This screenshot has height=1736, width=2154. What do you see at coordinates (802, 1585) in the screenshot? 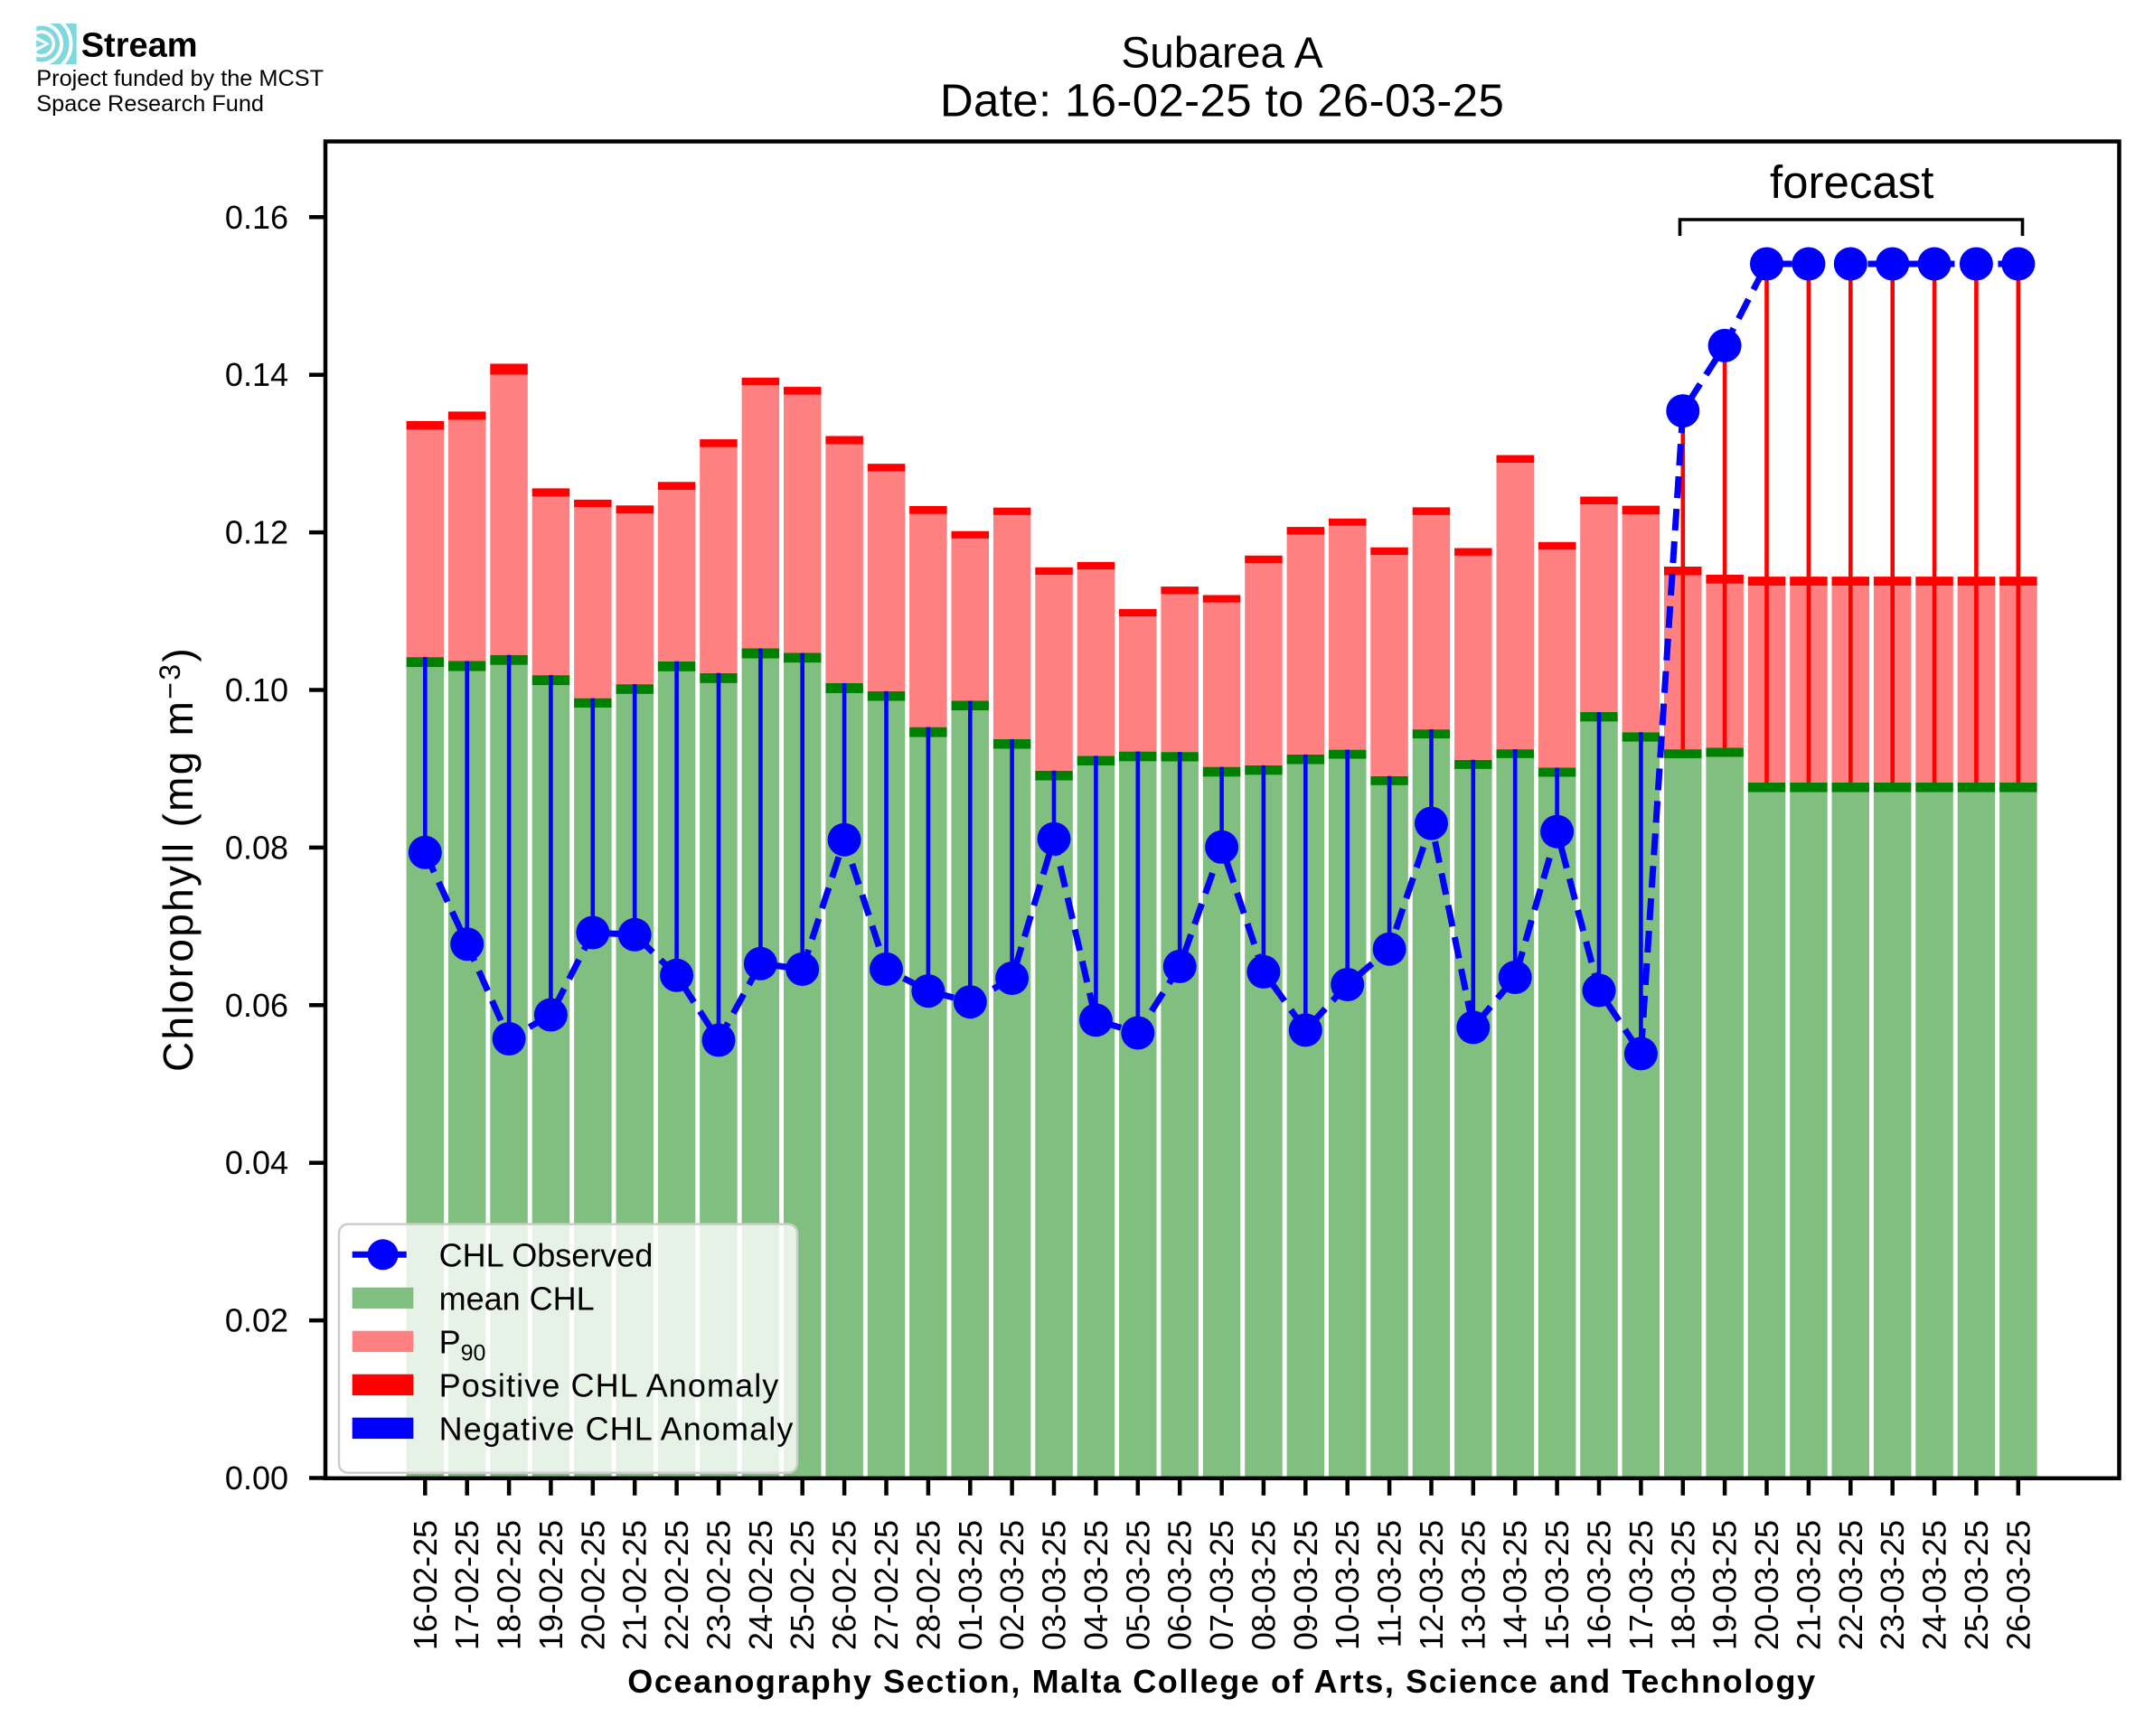
I see `svg-text: 25-02-25` at bounding box center [802, 1585].